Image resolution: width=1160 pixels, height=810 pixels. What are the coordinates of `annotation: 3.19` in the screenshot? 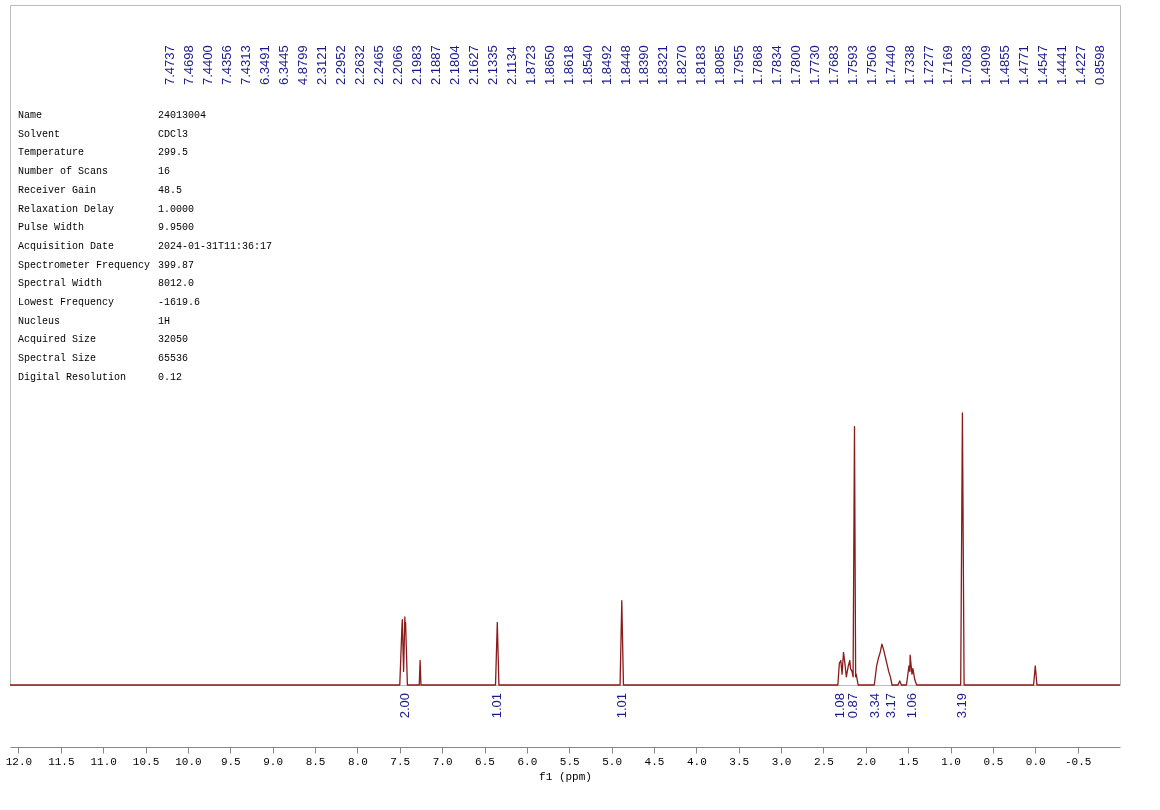 It's located at (962, 706).